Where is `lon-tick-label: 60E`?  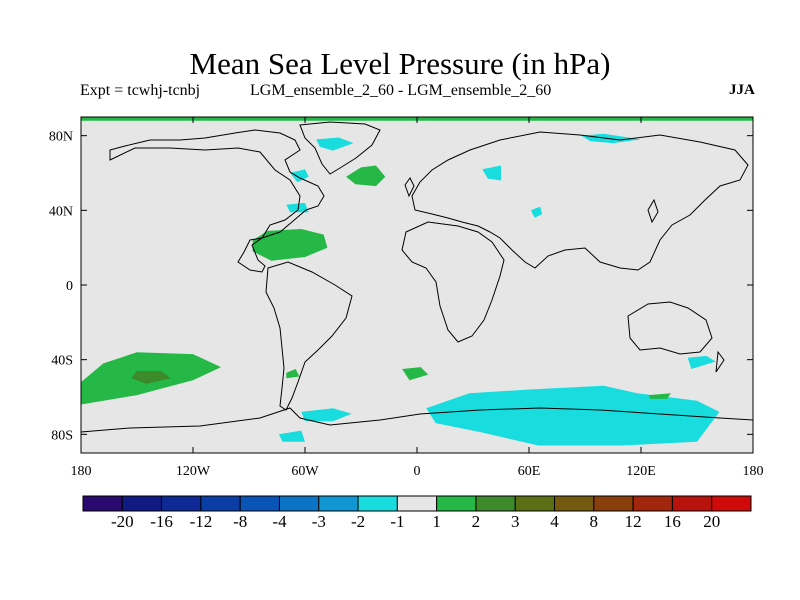
lon-tick-label: 60E is located at coordinates (529, 471).